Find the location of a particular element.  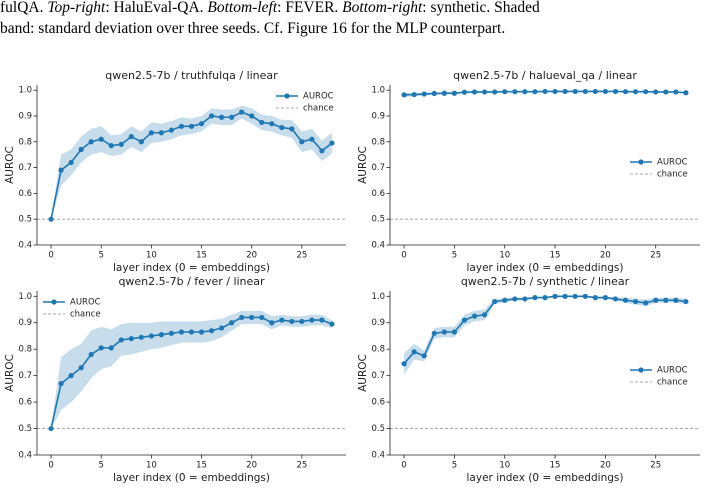

caption-text: Top-right is located at coordinates (76, 8).